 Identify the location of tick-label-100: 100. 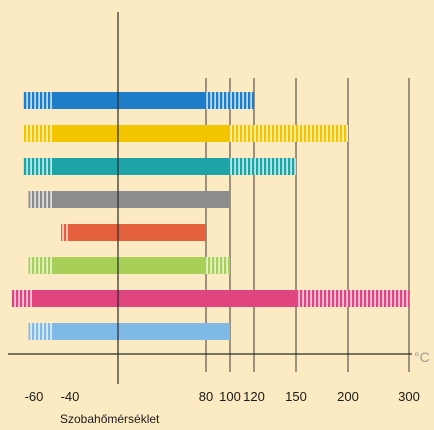
(230, 396).